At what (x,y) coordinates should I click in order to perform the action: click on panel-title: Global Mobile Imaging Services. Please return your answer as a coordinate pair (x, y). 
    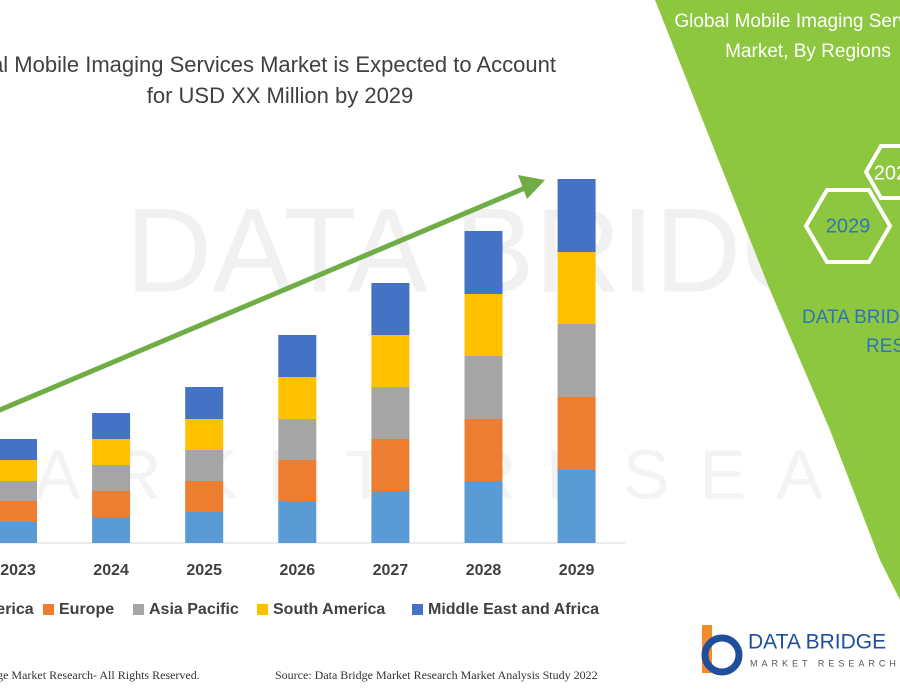
    Looking at the image, I should click on (787, 21).